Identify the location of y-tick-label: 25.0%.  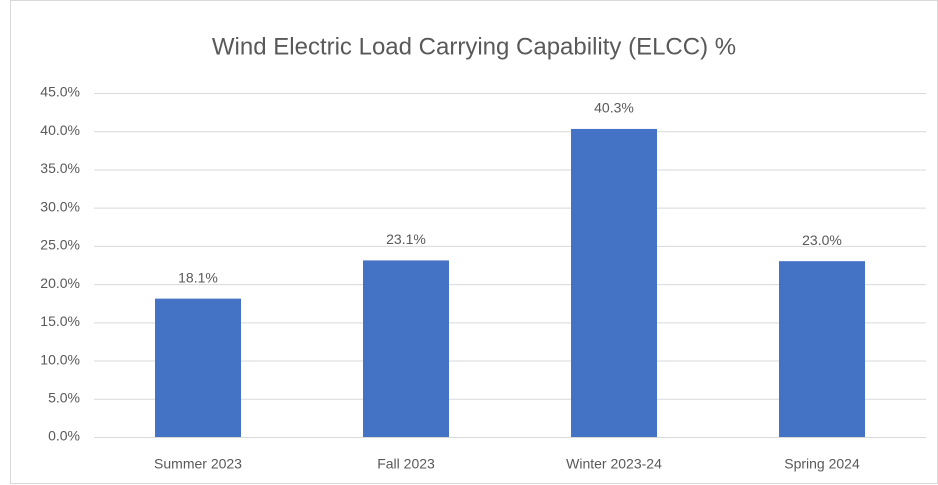
(60, 245).